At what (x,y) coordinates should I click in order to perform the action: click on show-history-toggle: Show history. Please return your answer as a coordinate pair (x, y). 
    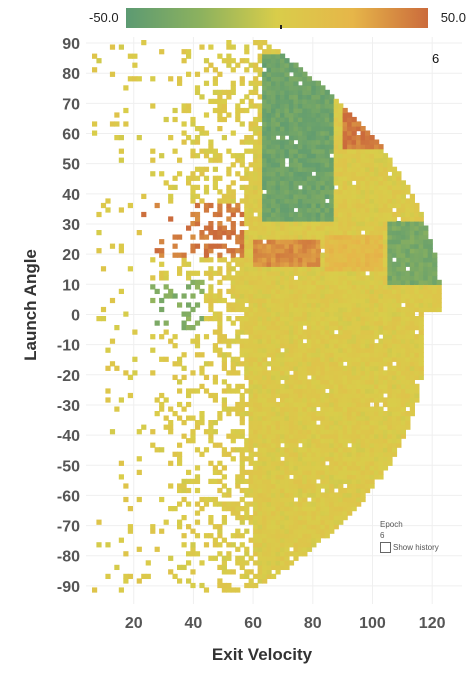
    Looking at the image, I should click on (409, 547).